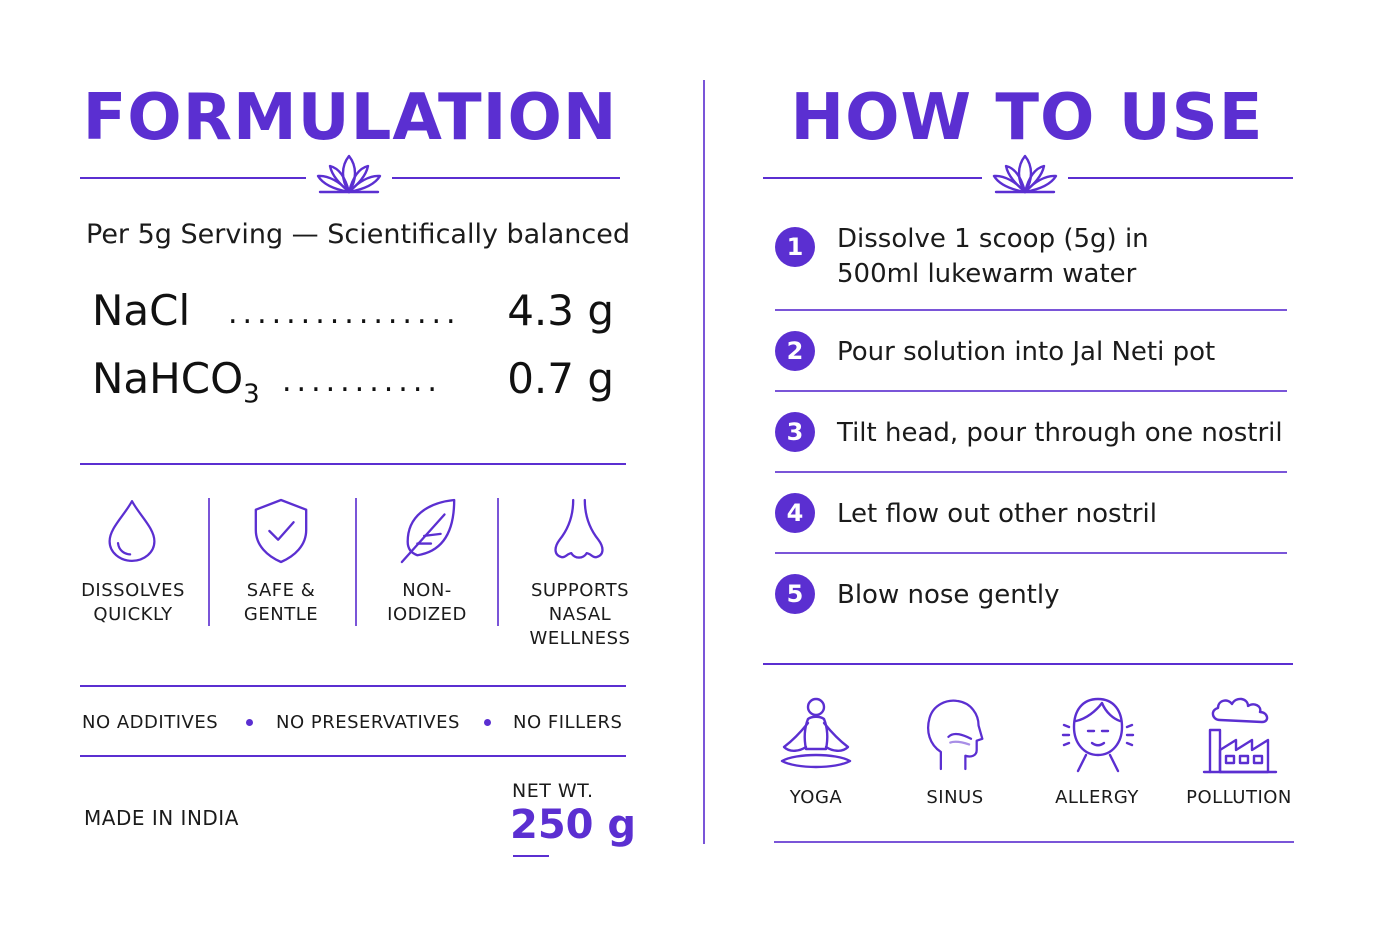  Describe the element at coordinates (1027, 118) in the screenshot. I see `how-to-use-title: HOW TO USE` at that location.